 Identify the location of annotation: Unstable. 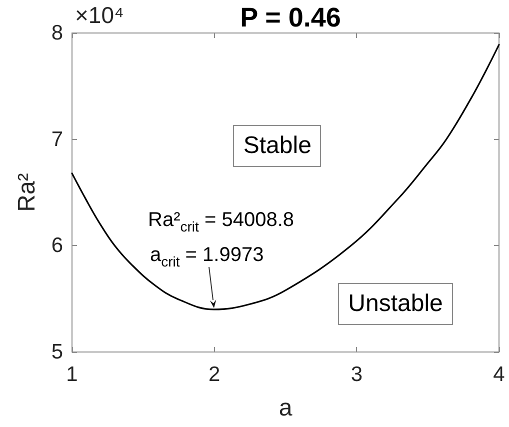
(395, 304).